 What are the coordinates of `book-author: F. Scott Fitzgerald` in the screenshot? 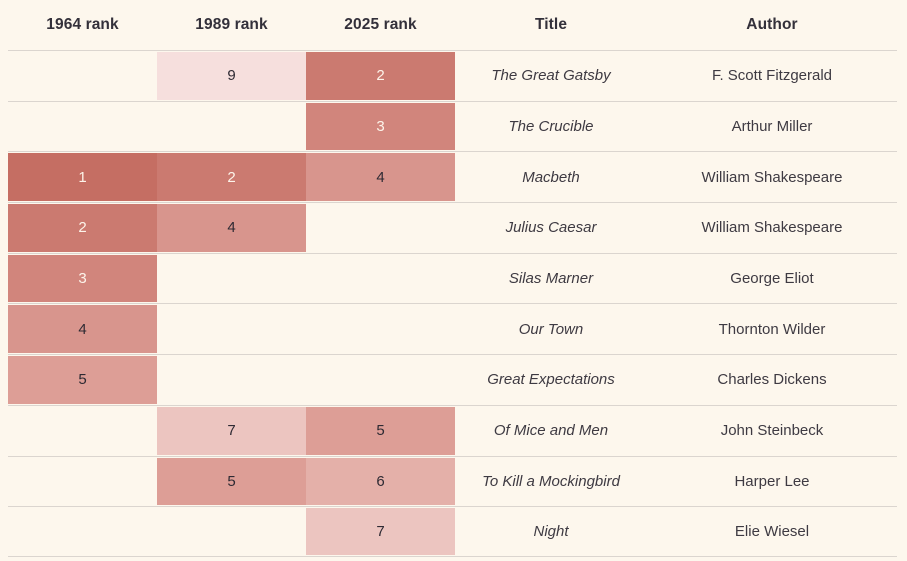 It's located at (772, 76).